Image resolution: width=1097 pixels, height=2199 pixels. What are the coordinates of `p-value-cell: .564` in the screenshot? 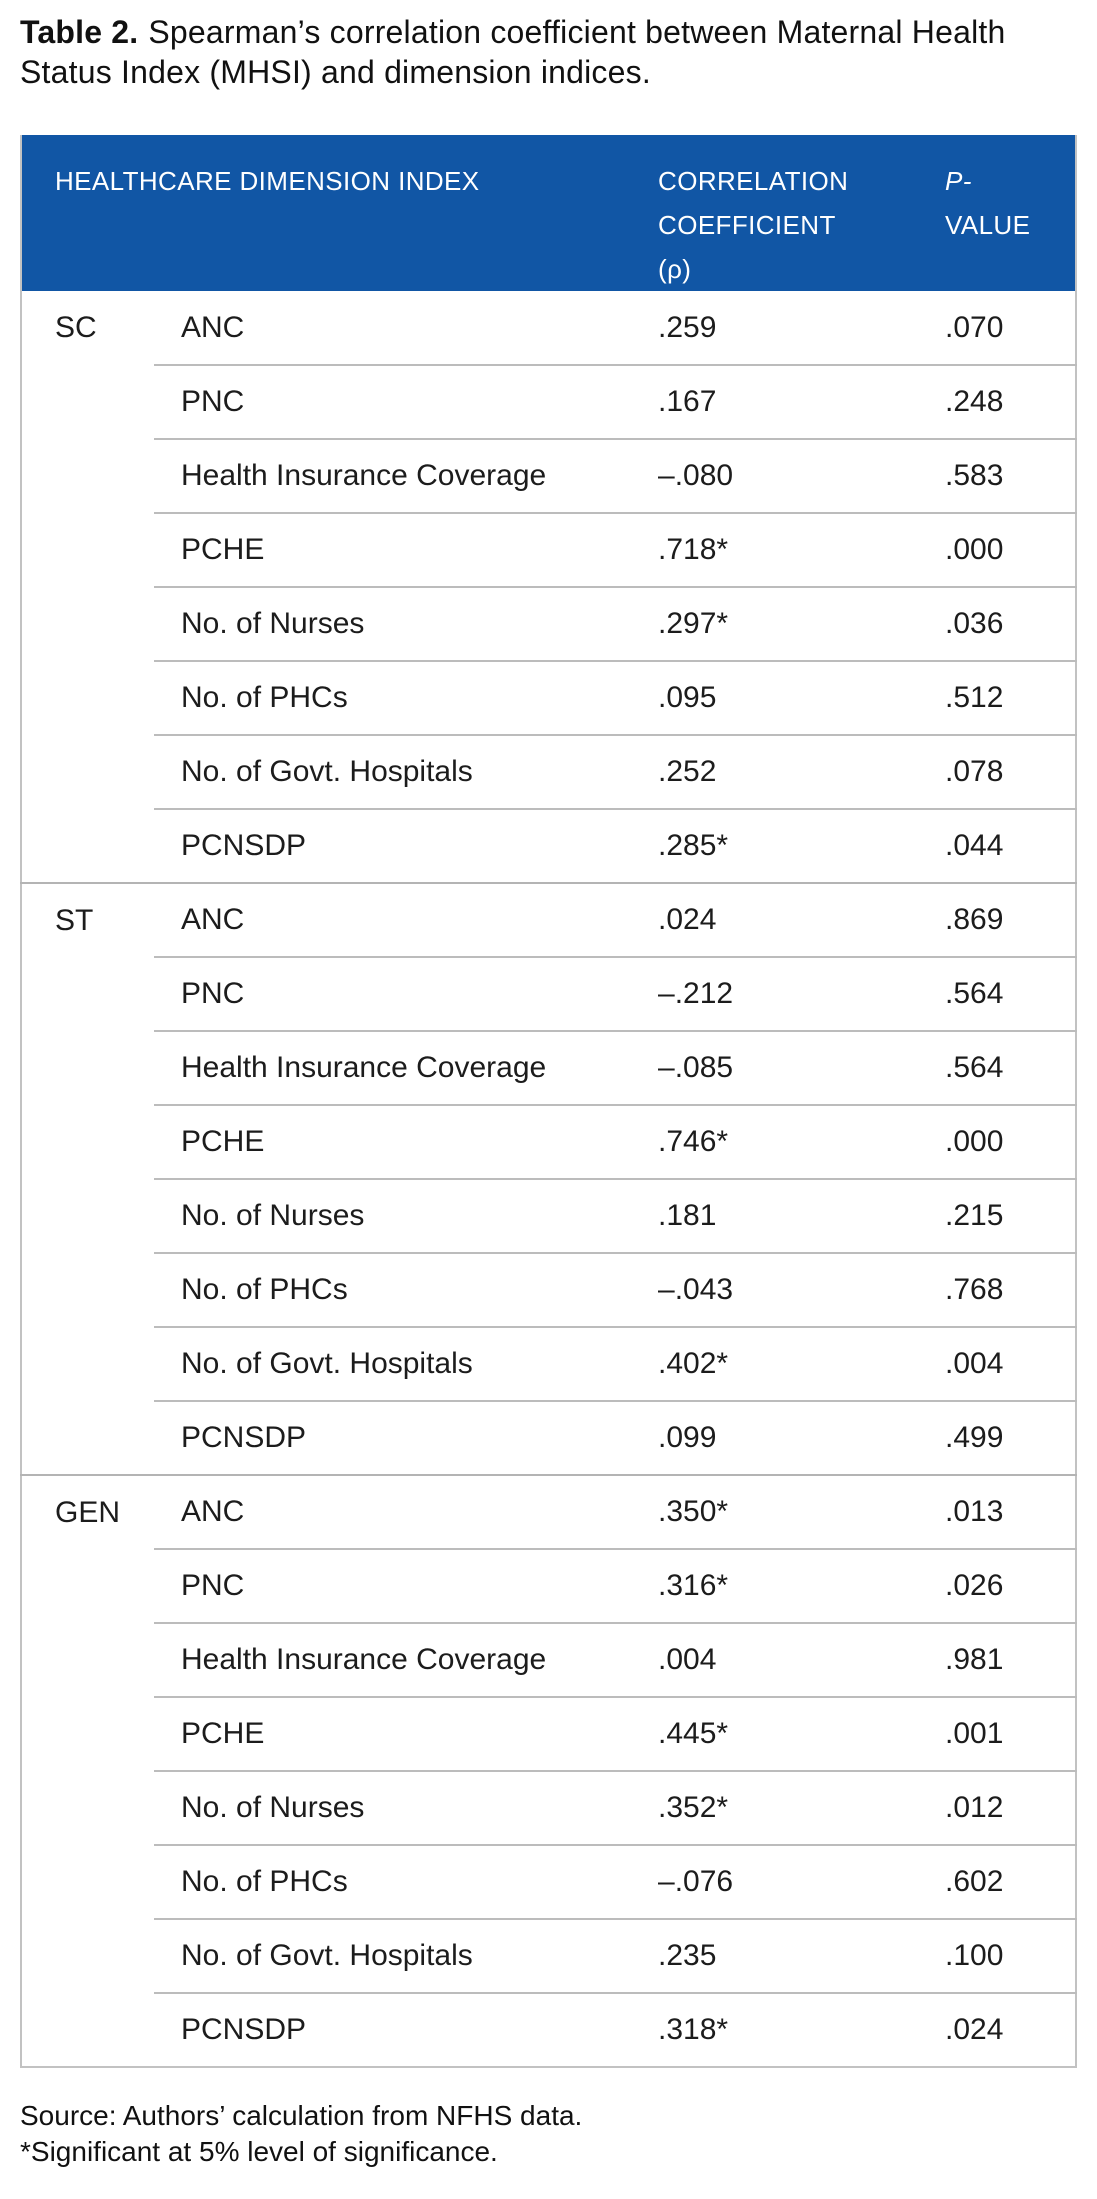 It's located at (997, 993).